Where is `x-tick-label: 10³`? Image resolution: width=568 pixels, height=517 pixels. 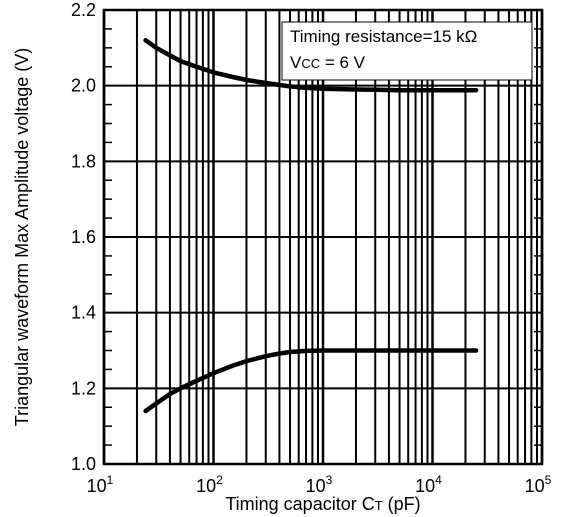
x-tick-label: 10³ is located at coordinates (319, 484).